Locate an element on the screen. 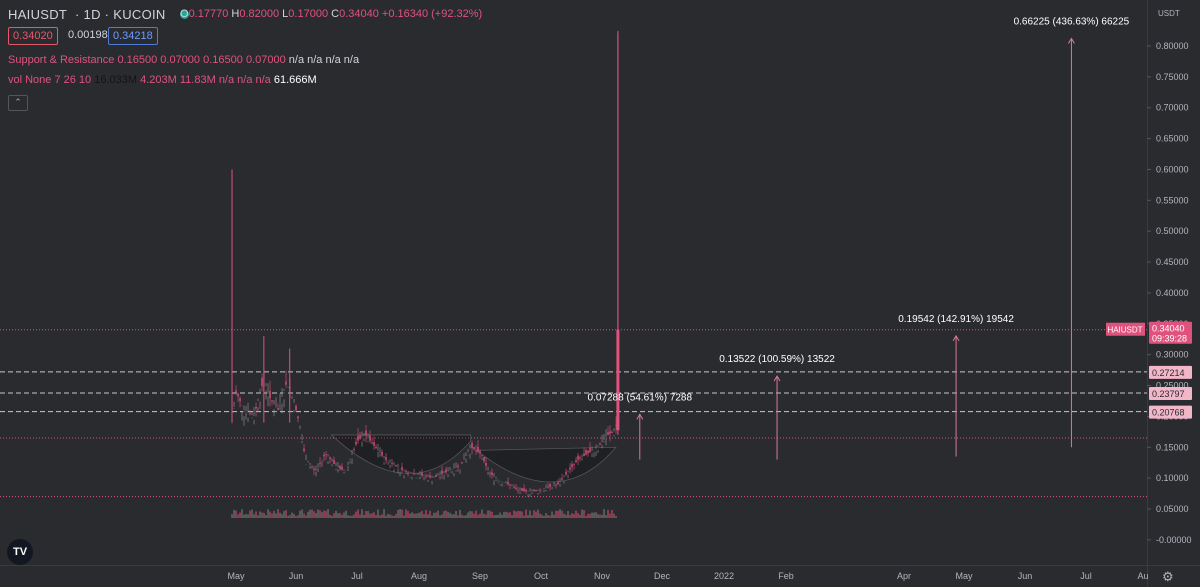 Image resolution: width=1200 pixels, height=587 pixels. x-tick-label: 2022 is located at coordinates (724, 576).